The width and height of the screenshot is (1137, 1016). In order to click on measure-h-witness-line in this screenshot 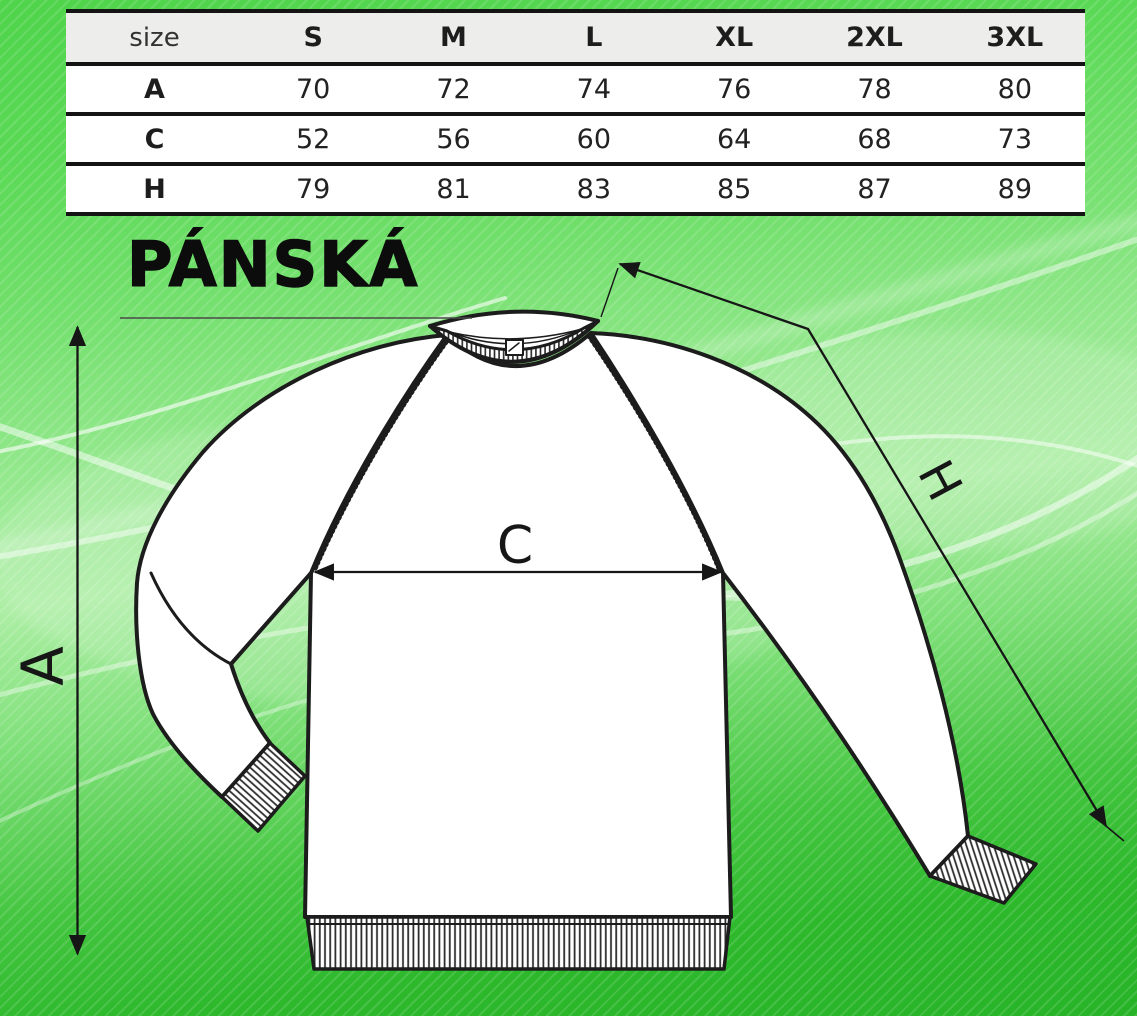, I will do `click(609, 292)`.